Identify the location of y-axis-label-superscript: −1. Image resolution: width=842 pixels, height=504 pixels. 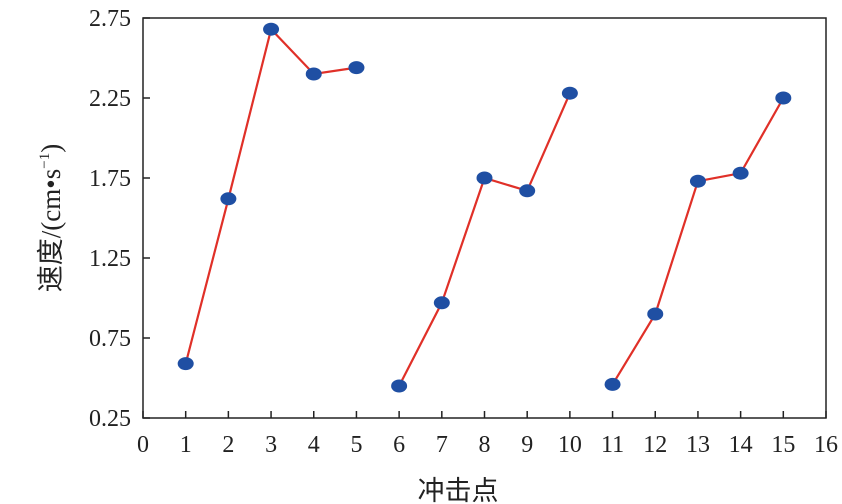
(45, 161).